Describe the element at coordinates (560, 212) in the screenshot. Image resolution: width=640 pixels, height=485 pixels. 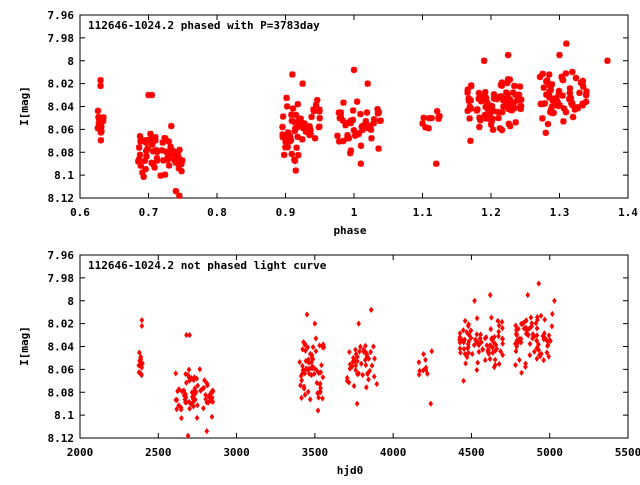
I see `x-tick-label: 1.3` at that location.